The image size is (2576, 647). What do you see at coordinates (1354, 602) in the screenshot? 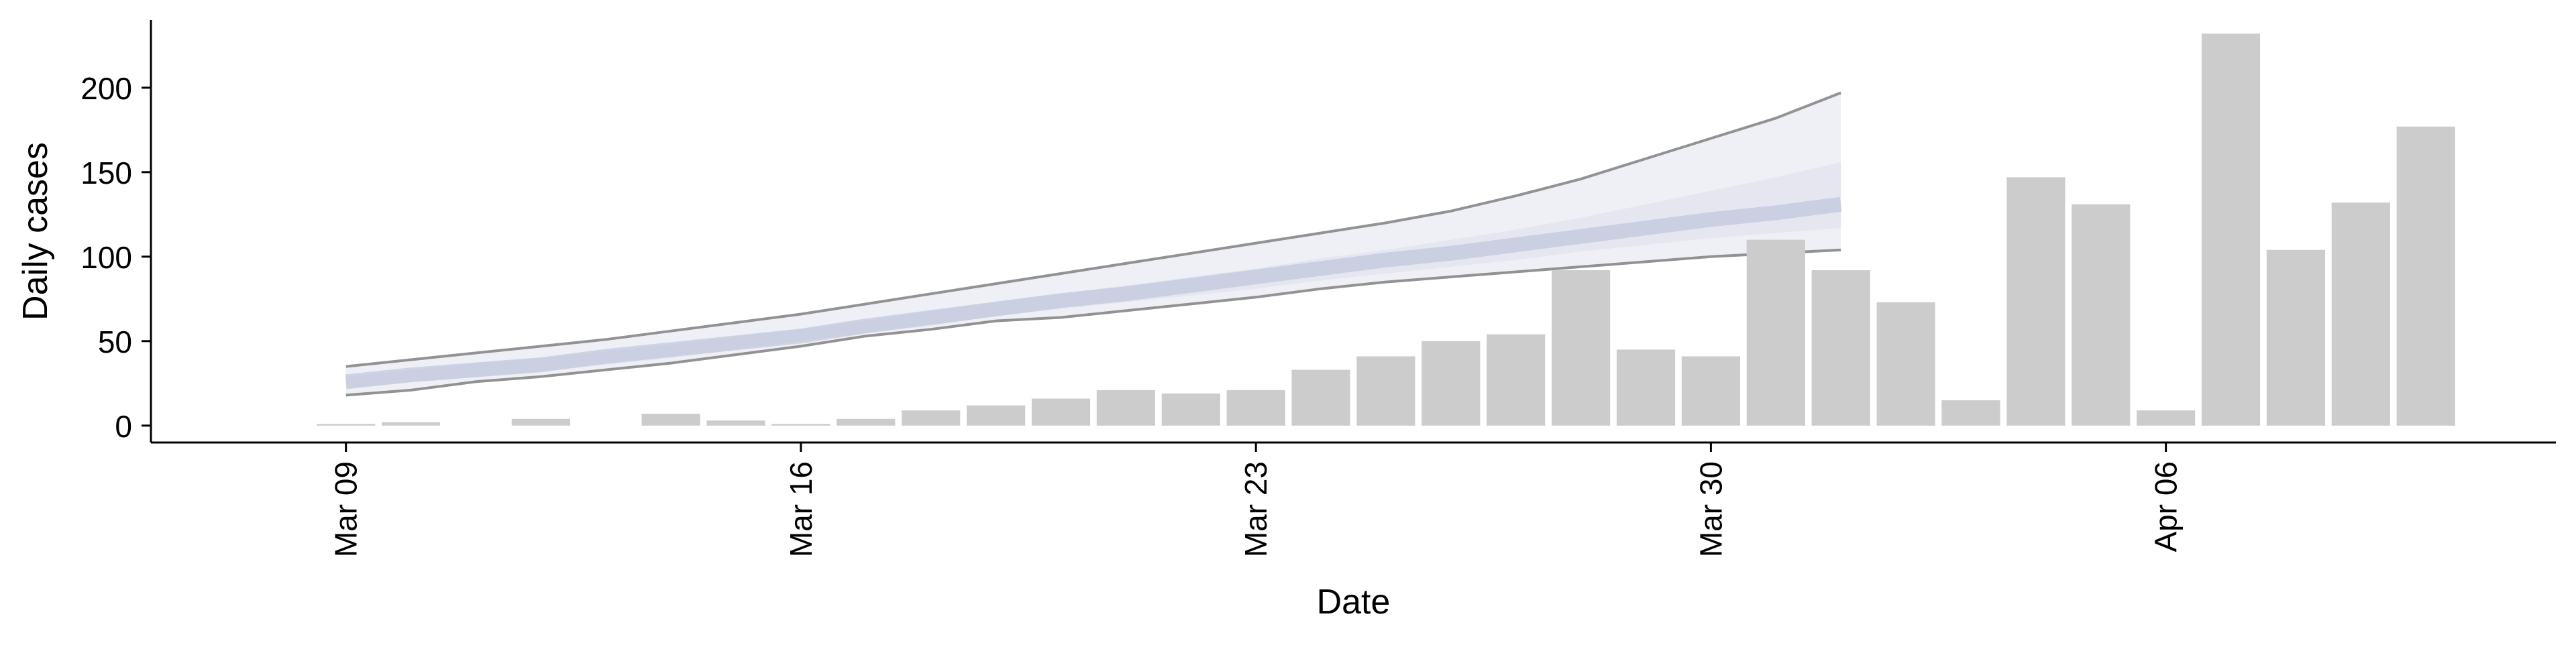
I see `x-axis-label: Date` at bounding box center [1354, 602].